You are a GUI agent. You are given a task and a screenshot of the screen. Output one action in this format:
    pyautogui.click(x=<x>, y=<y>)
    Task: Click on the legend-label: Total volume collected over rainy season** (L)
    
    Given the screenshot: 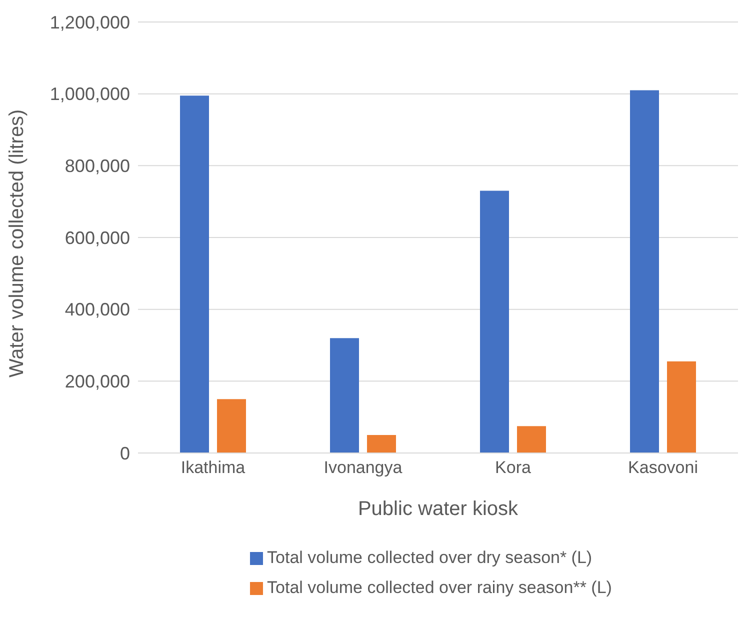 What is the action you would take?
    pyautogui.click(x=439, y=587)
    